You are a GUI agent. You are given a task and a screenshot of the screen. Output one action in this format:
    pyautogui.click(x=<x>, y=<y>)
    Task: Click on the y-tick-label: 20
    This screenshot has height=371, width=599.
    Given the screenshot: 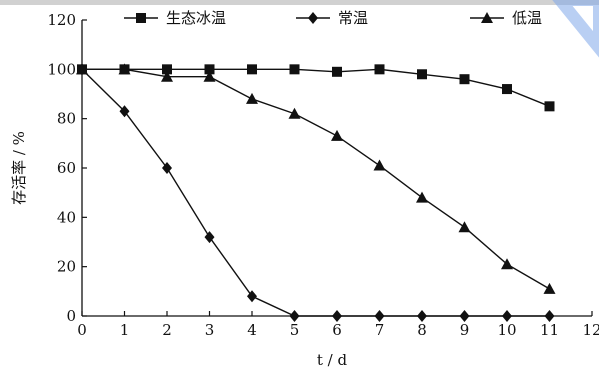 What is the action you would take?
    pyautogui.click(x=66, y=267)
    